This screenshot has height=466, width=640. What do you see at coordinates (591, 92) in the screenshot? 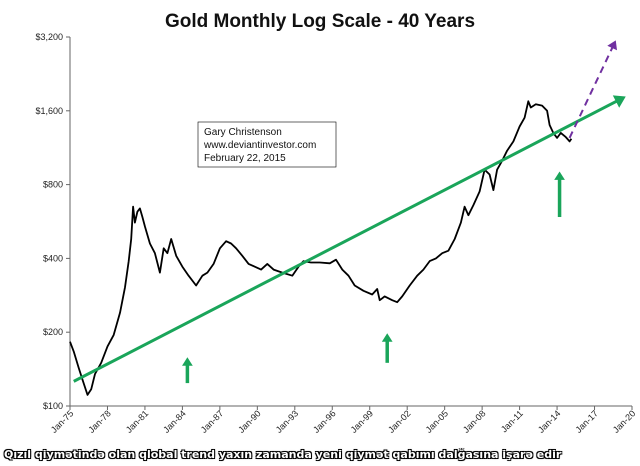
I see `projection-trend-line` at bounding box center [591, 92].